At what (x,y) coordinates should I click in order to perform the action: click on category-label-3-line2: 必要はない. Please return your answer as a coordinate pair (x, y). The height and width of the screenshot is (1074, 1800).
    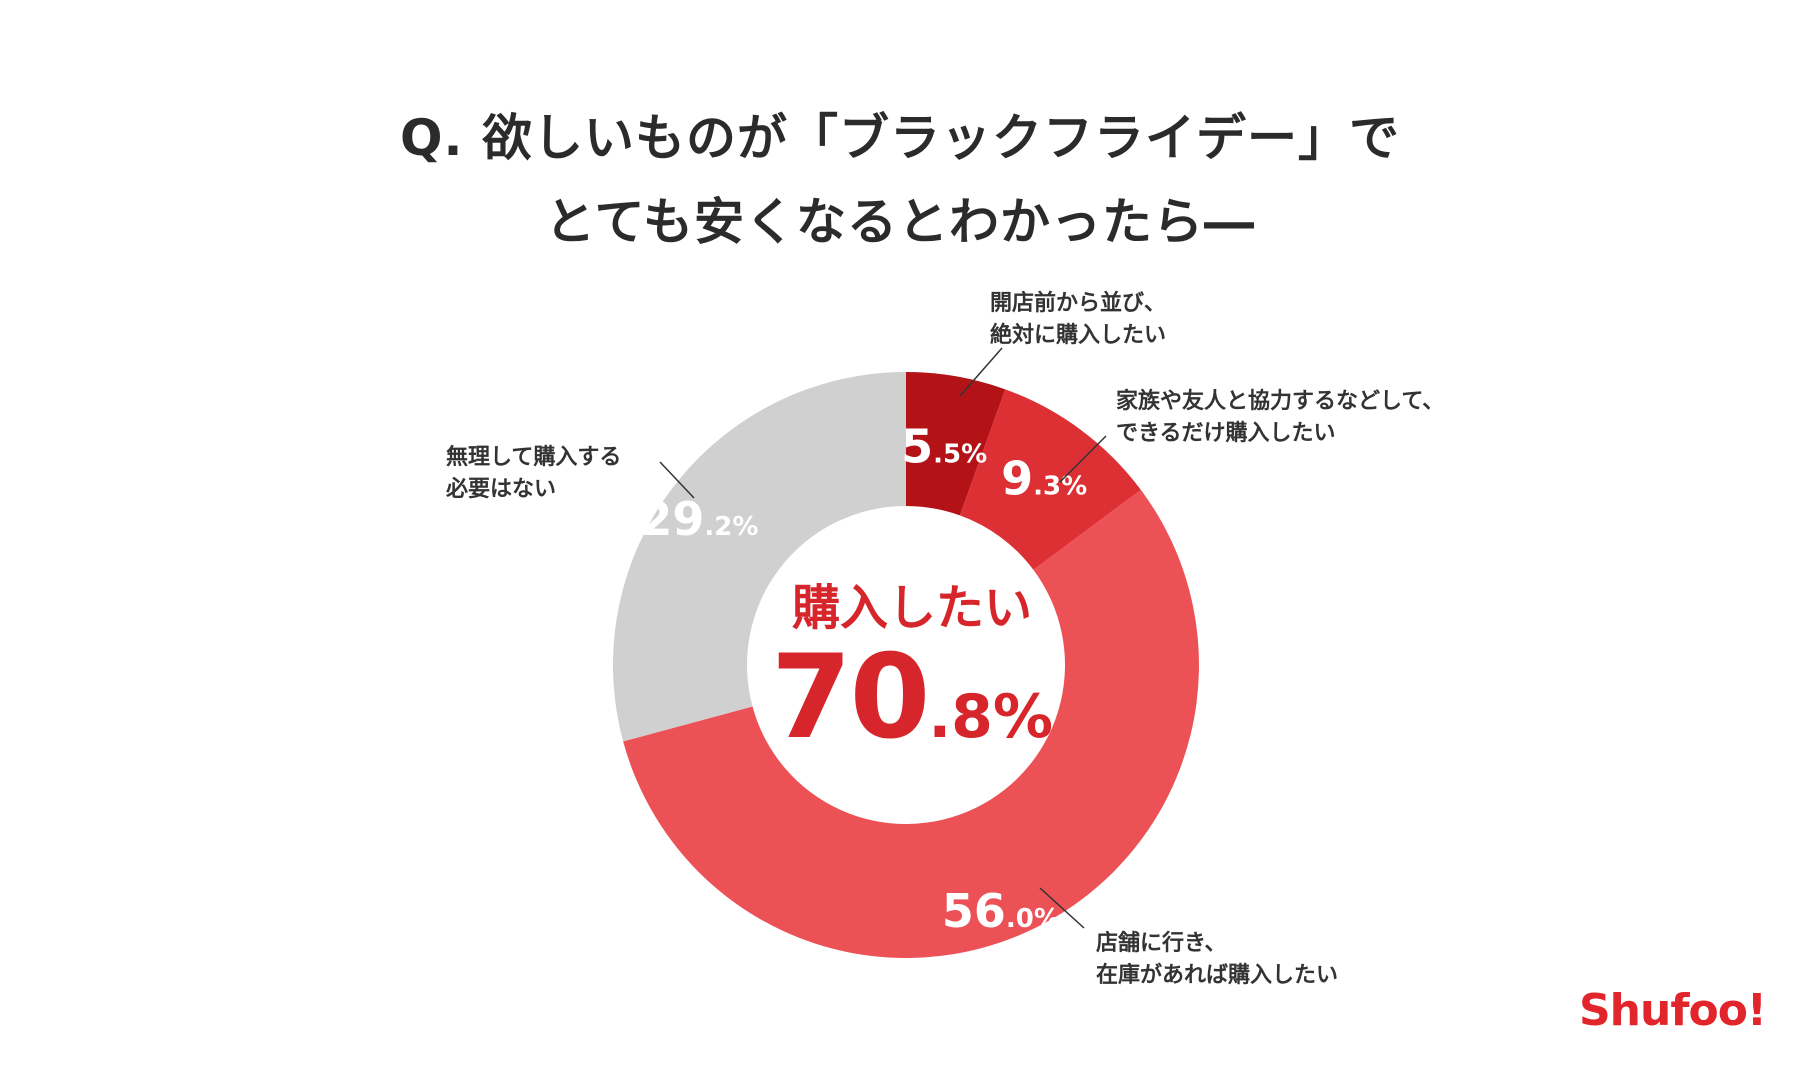
    Looking at the image, I should click on (501, 489).